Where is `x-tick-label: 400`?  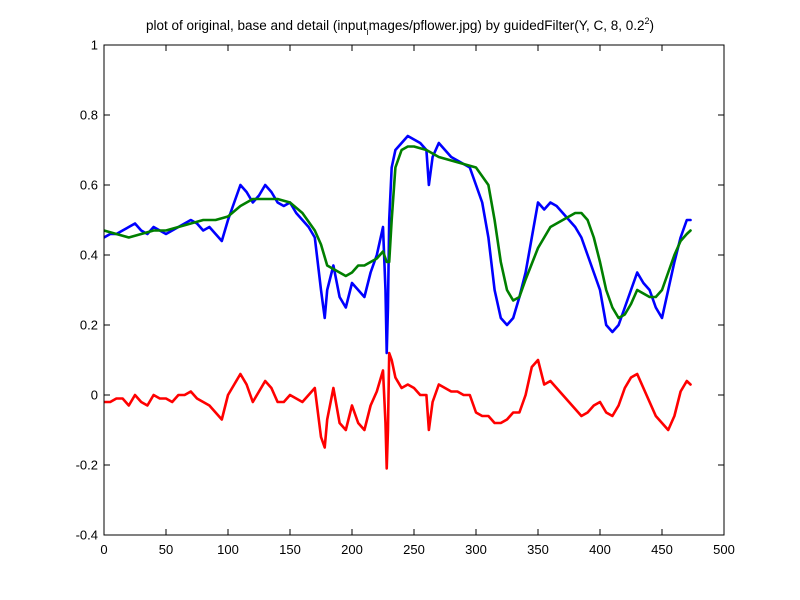
x-tick-label: 400 is located at coordinates (600, 549).